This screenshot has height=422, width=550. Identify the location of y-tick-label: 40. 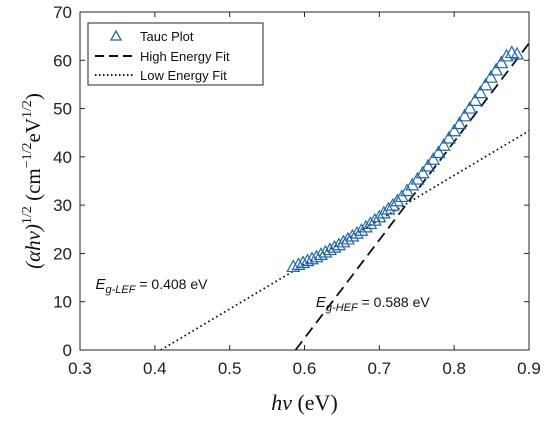
(62, 157).